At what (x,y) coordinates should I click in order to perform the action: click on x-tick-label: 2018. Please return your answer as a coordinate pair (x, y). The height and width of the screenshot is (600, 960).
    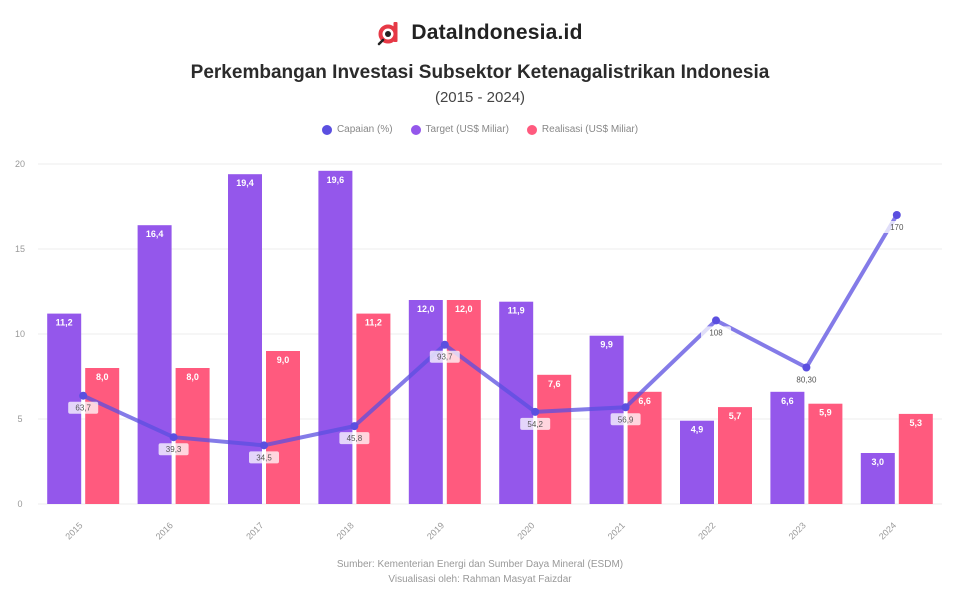
    Looking at the image, I should click on (345, 530).